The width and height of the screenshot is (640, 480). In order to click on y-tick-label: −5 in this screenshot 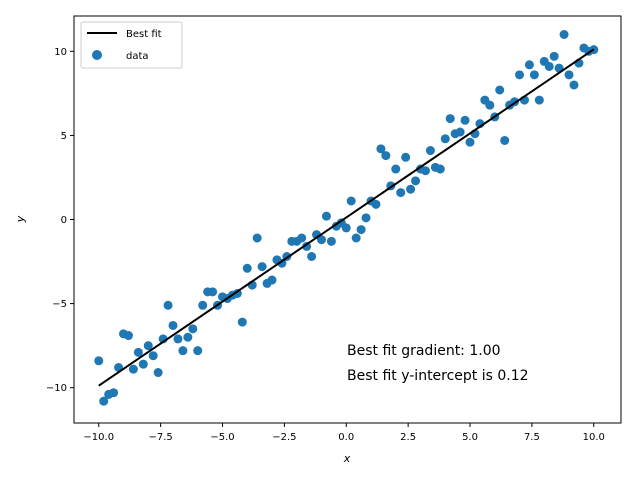, I will do `click(59, 304)`.